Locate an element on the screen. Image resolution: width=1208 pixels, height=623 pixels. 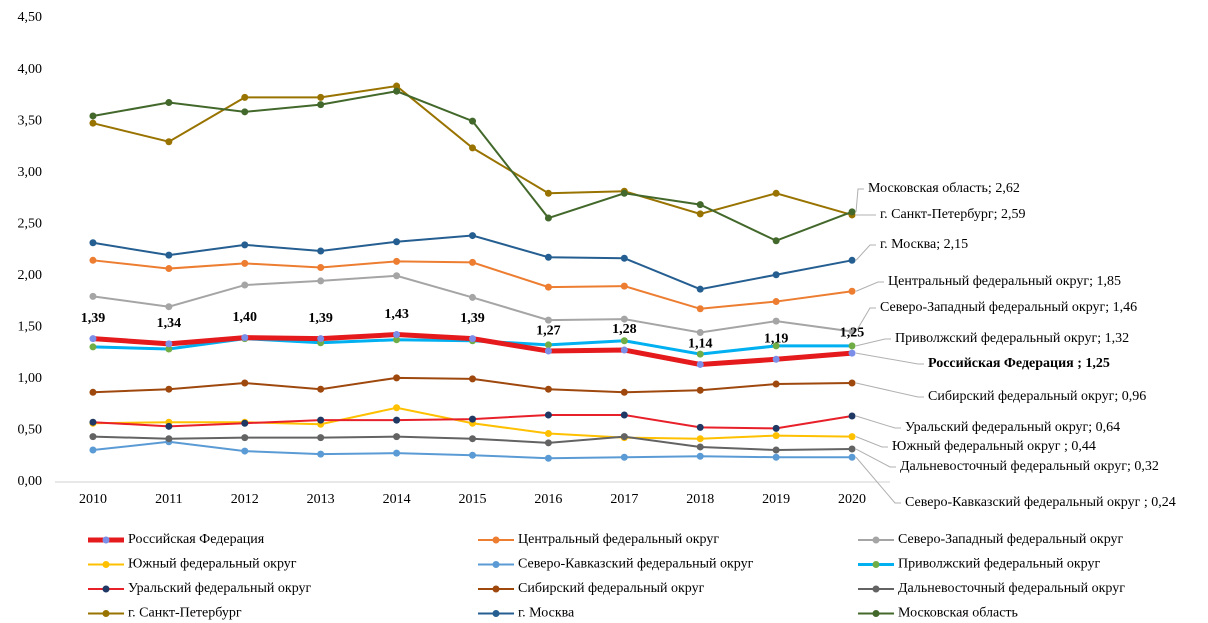
data-label: 1,25 is located at coordinates (852, 332).